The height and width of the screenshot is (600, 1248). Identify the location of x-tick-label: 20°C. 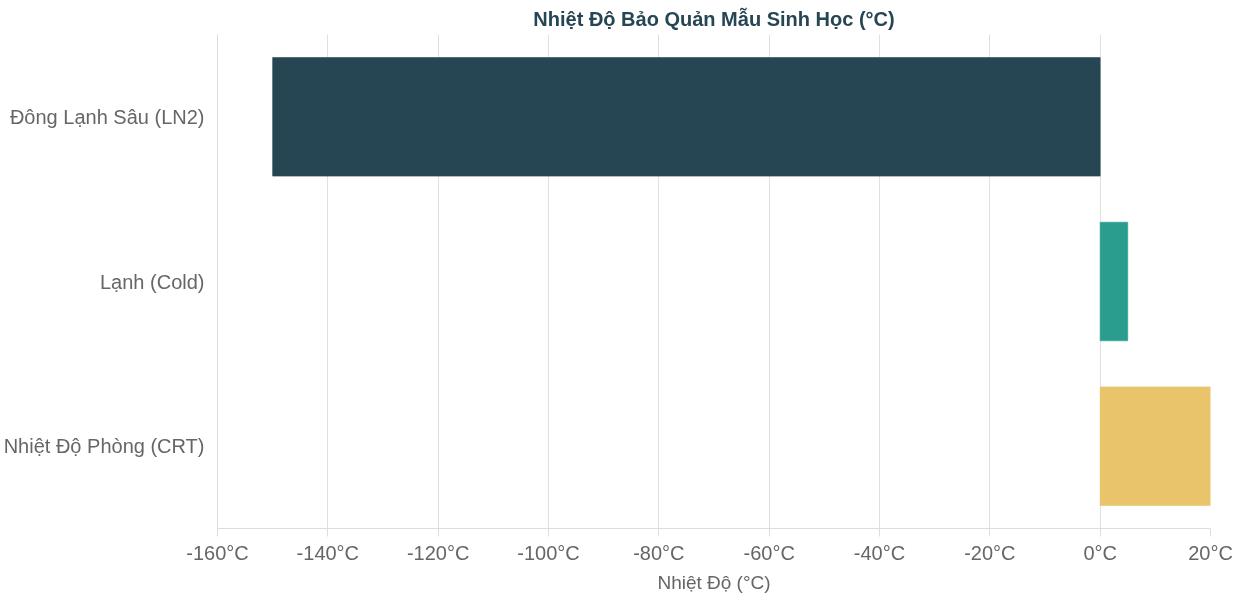
(1210, 552).